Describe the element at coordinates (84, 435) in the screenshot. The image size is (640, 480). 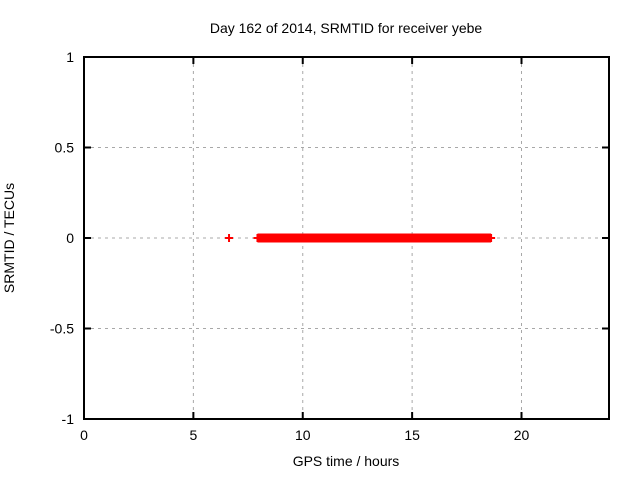
I see `x-tick-label: 0` at that location.